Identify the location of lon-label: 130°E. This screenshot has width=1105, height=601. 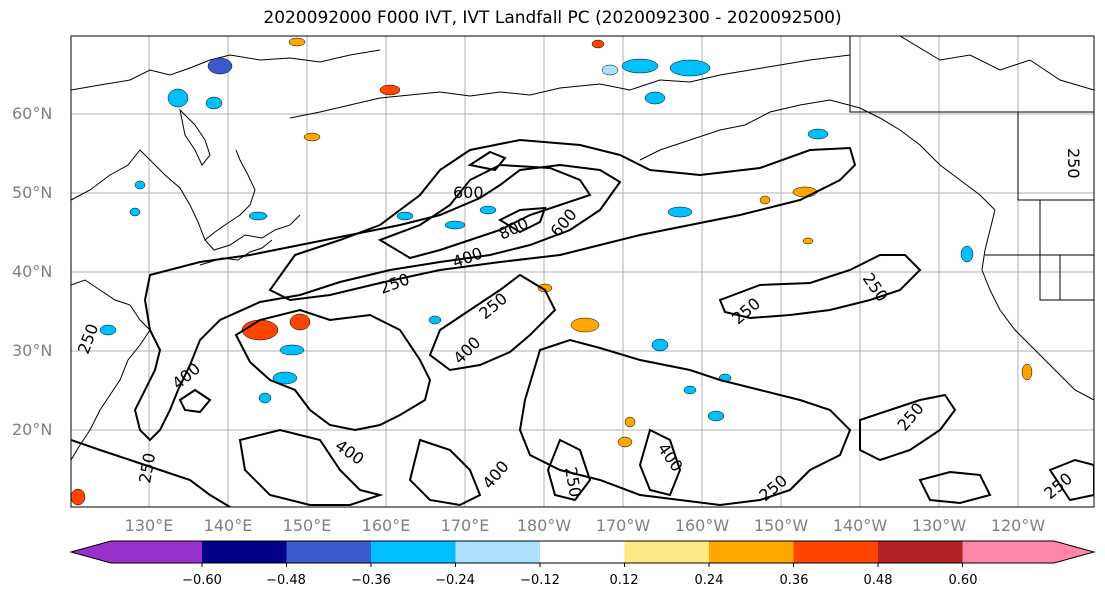
(149, 525).